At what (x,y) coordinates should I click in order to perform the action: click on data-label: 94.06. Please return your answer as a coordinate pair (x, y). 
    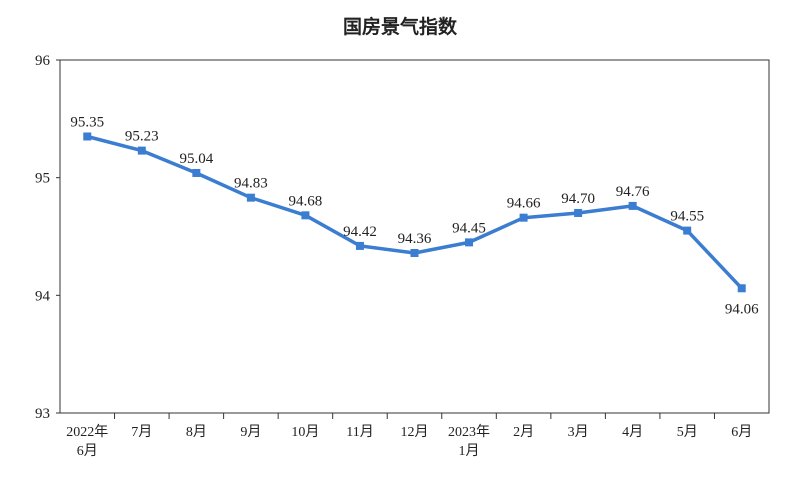
    Looking at the image, I should click on (742, 309).